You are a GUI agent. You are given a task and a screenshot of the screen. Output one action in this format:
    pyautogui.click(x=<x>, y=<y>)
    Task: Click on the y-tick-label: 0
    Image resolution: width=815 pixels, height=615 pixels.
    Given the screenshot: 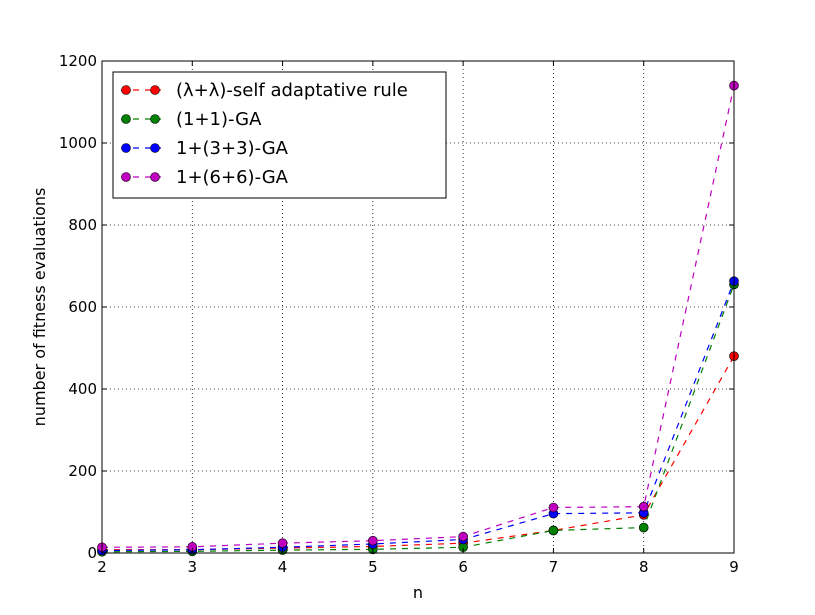 What is the action you would take?
    pyautogui.click(x=92, y=553)
    